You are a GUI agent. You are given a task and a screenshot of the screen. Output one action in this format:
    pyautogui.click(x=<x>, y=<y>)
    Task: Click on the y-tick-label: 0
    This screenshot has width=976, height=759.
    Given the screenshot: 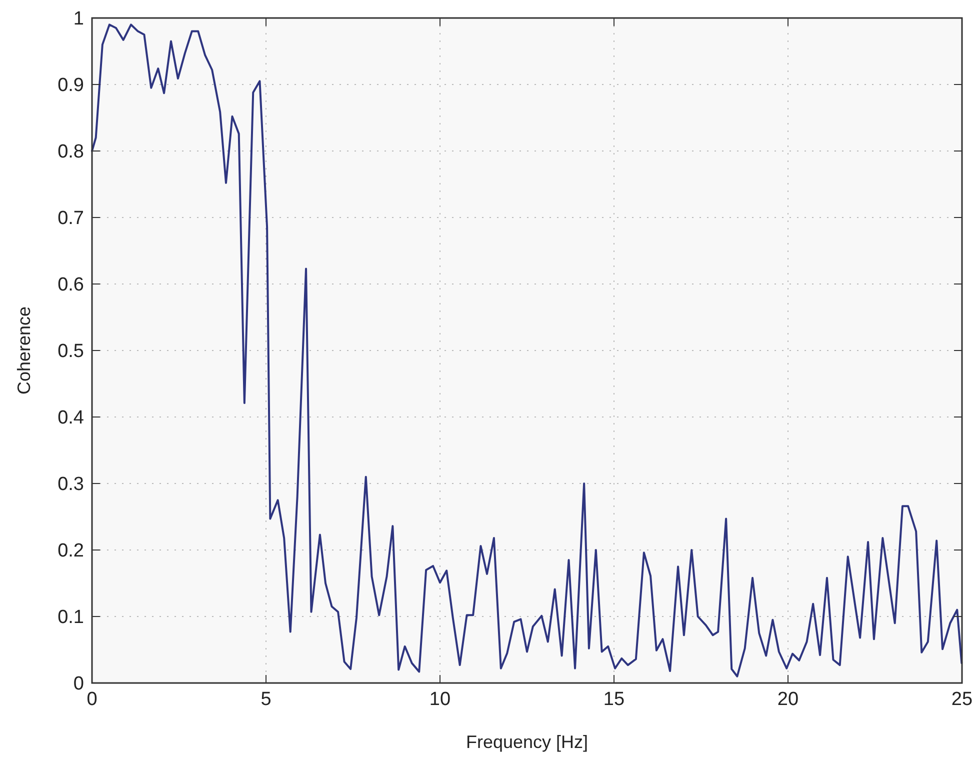 What is the action you would take?
    pyautogui.click(x=78, y=684)
    